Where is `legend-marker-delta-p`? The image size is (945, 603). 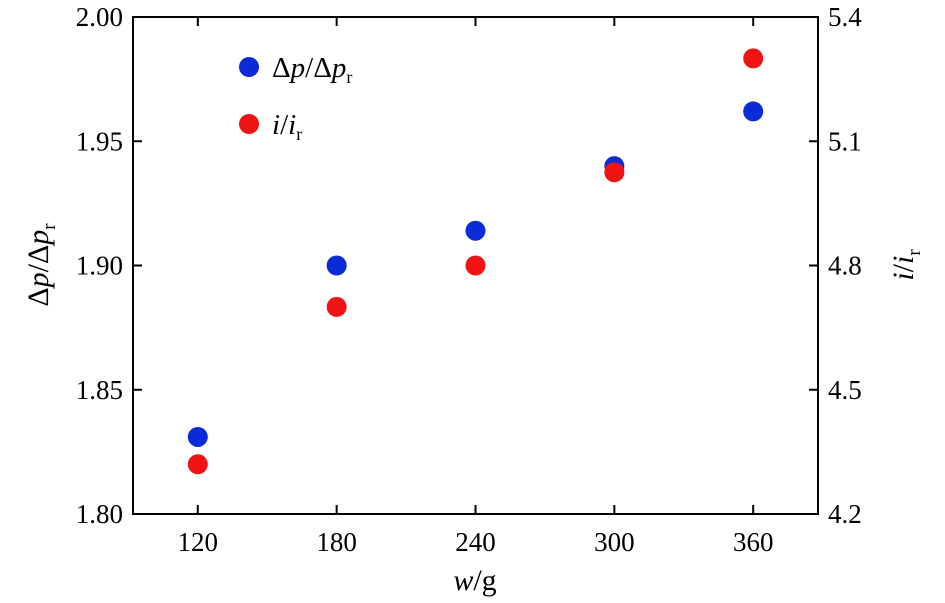
legend-marker-delta-p is located at coordinates (249, 67).